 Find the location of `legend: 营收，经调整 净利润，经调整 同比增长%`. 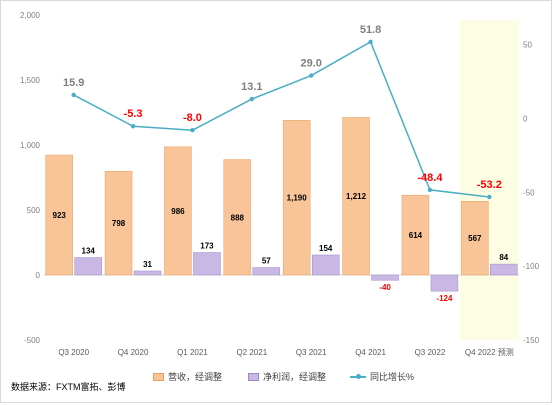

legend: 营收，经调整 净利润，经调整 同比增长% is located at coordinates (277, 377).